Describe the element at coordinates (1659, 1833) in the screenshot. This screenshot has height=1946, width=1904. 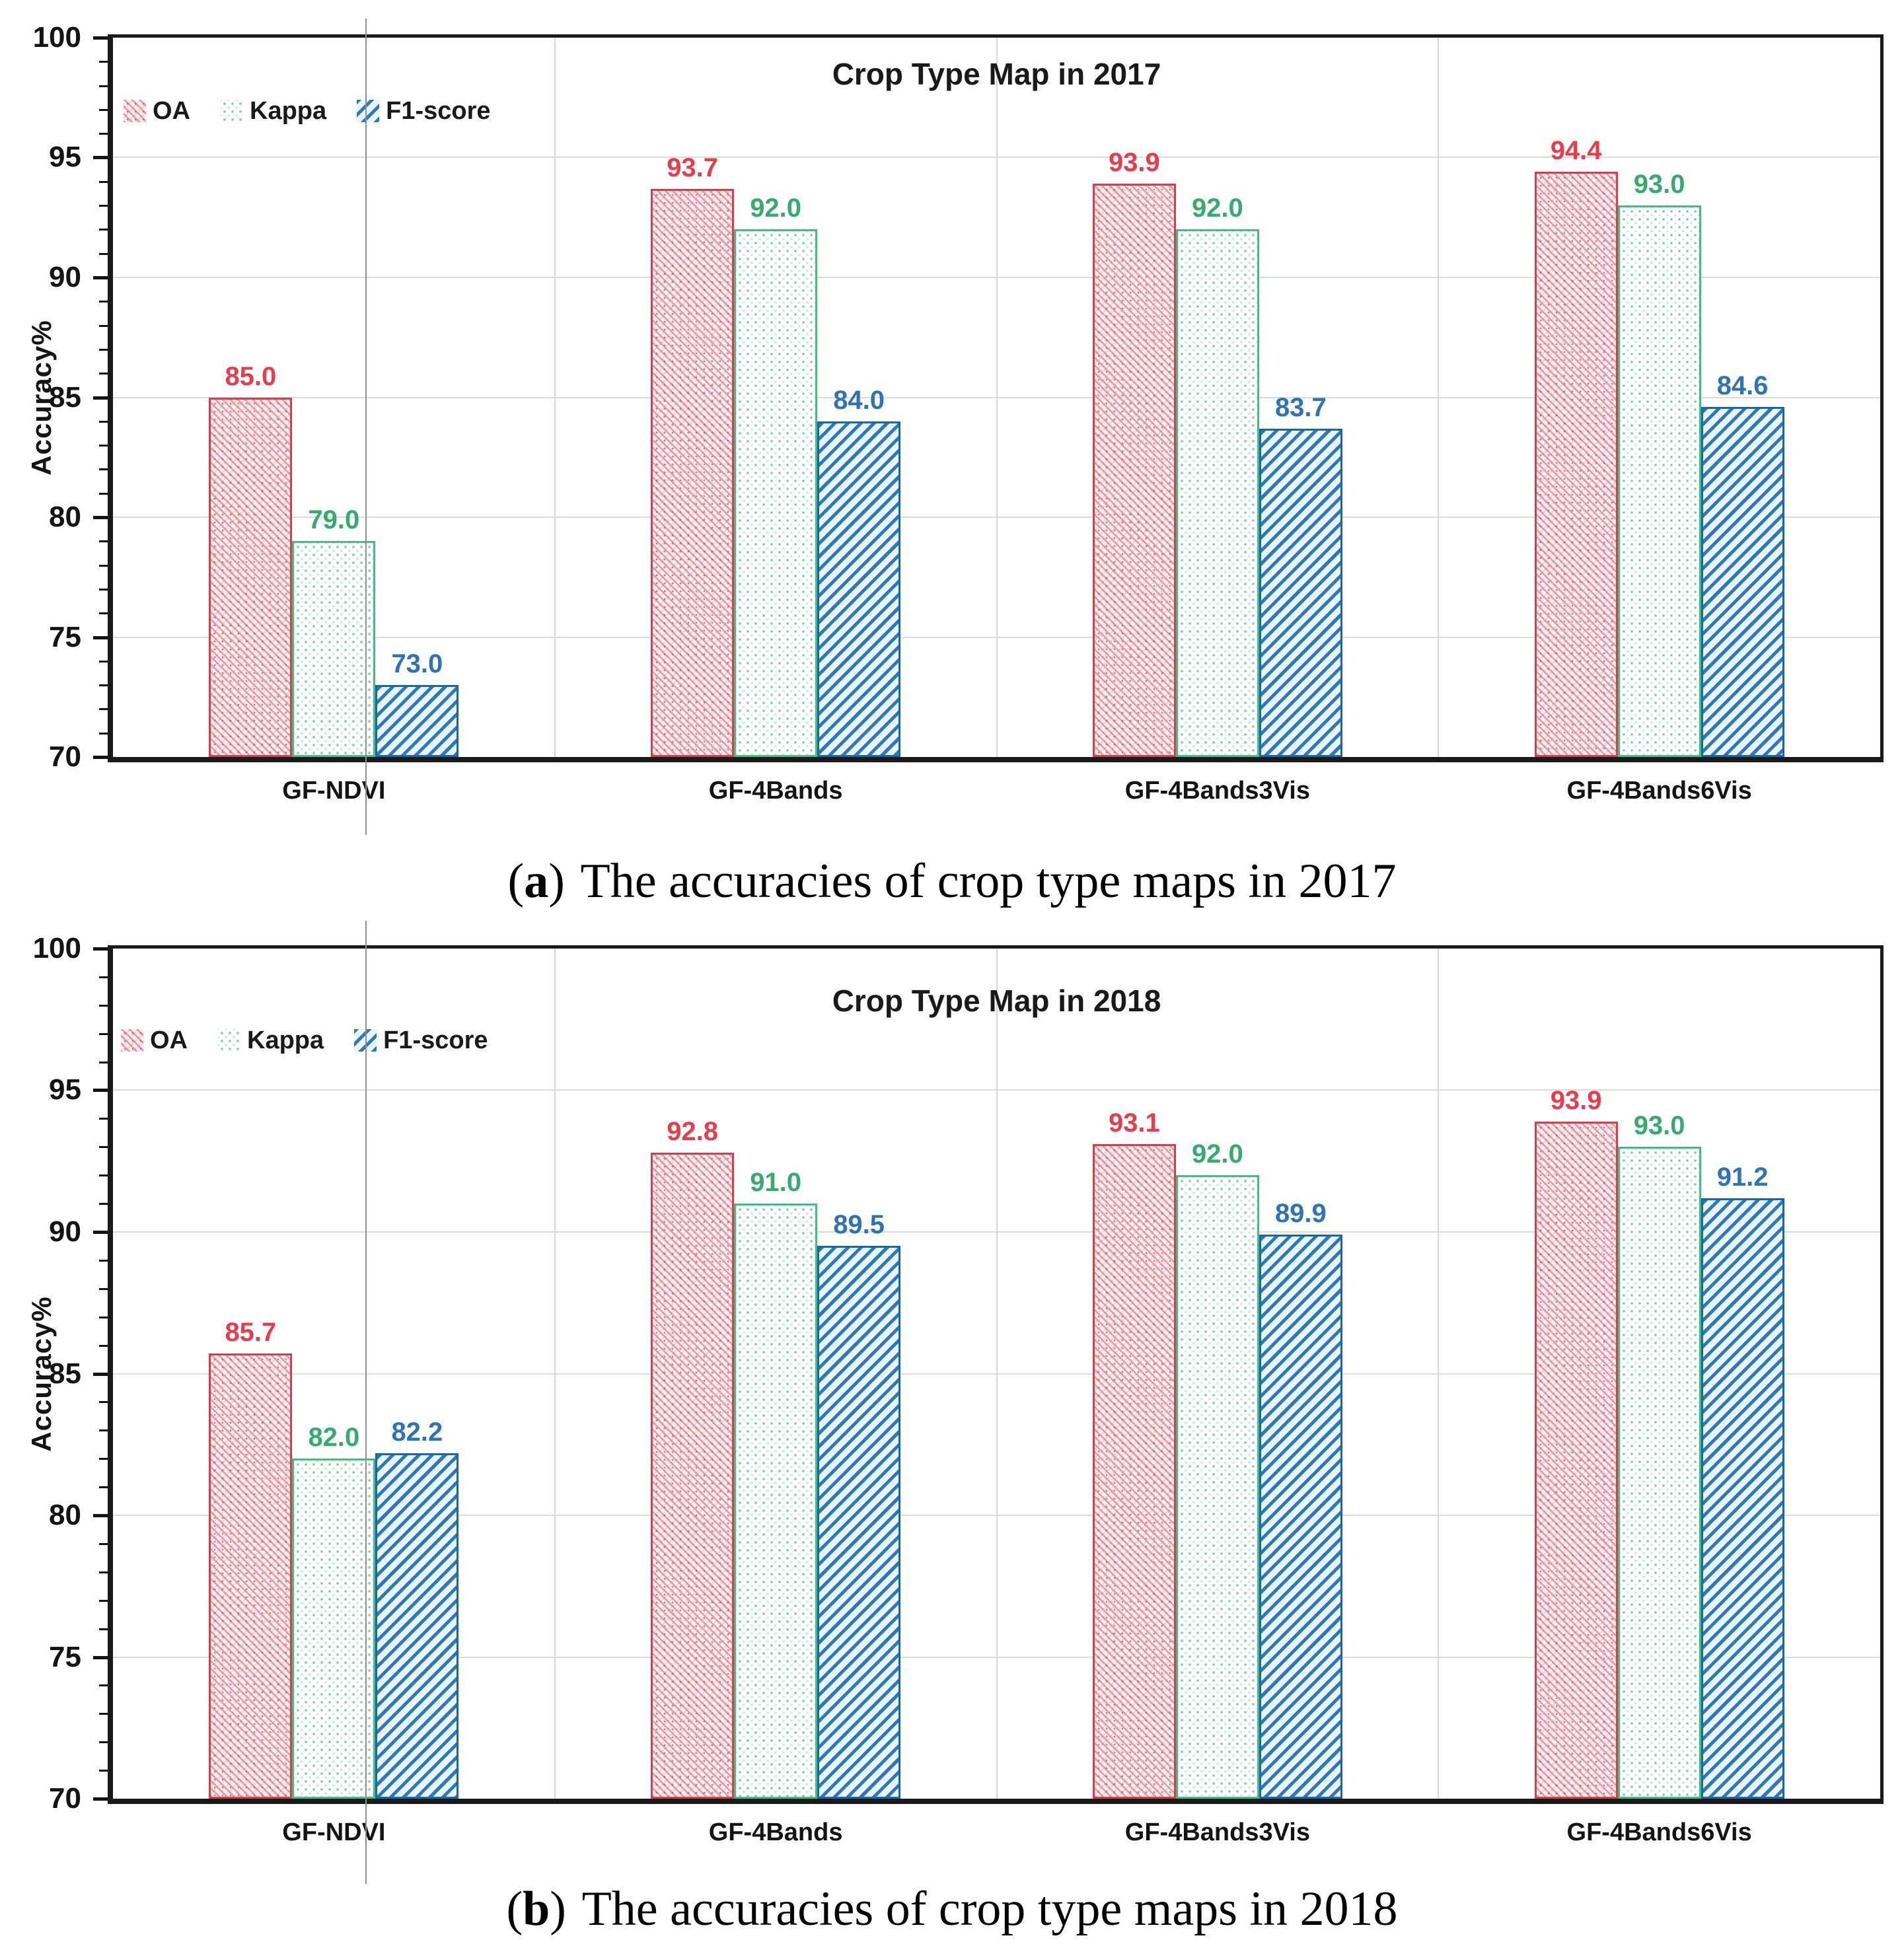
I see `x-category-label-GF-4Bands6Vis: GF-4Bands6Vis` at that location.